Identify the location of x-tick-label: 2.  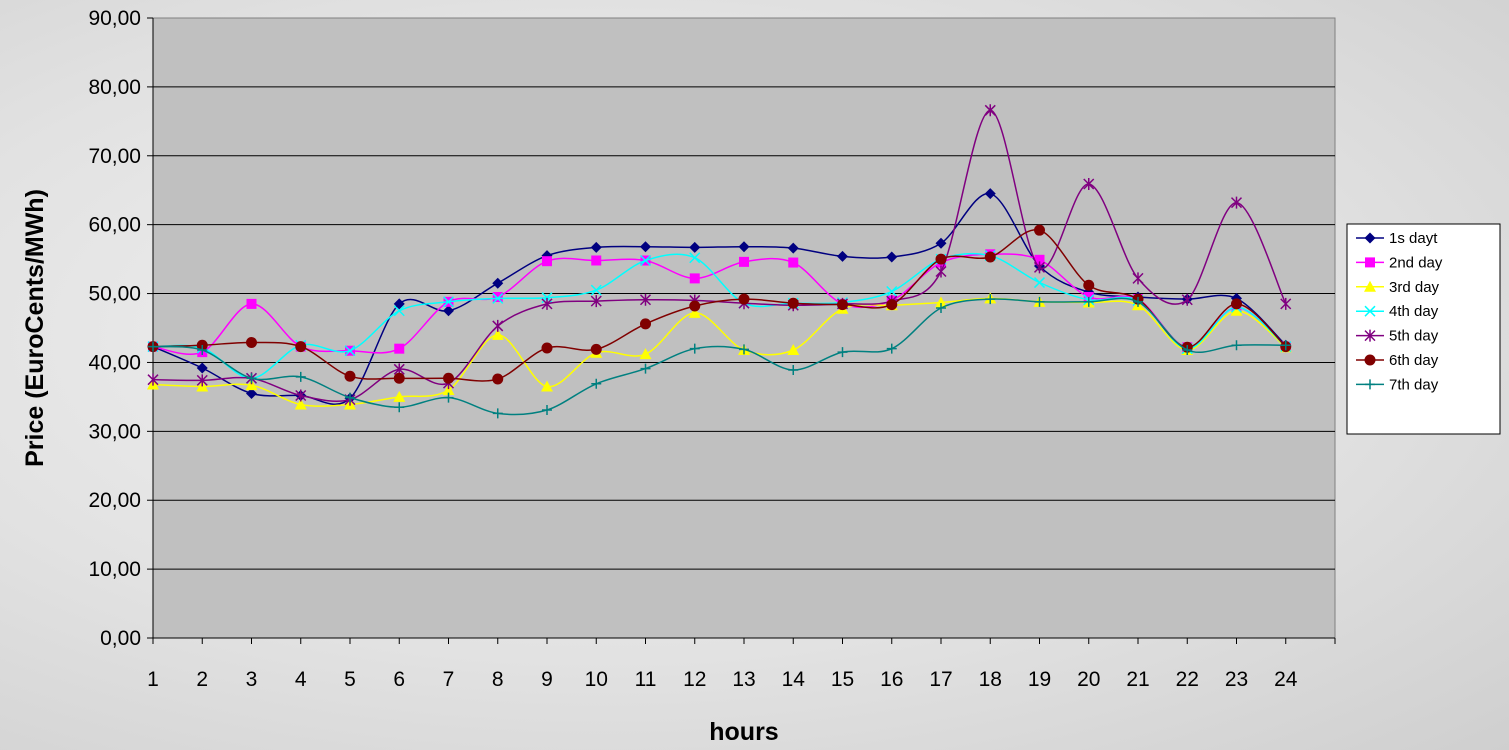
(202, 679).